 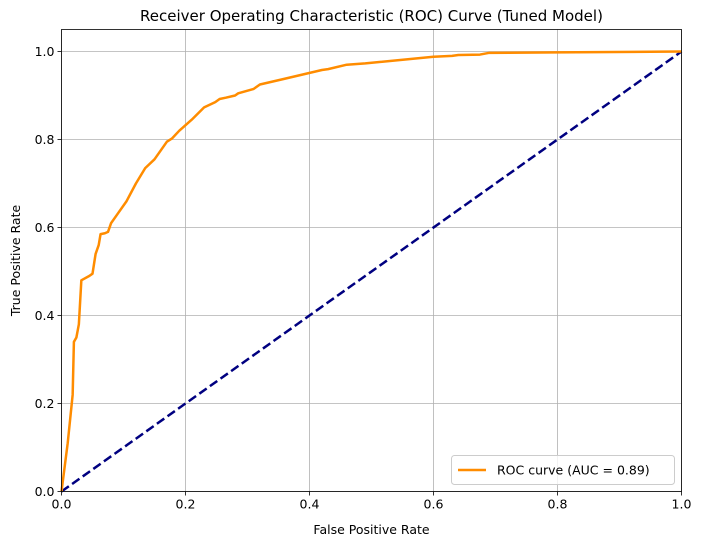 What do you see at coordinates (45, 315) in the screenshot?
I see `y-tick-label: 0.4` at bounding box center [45, 315].